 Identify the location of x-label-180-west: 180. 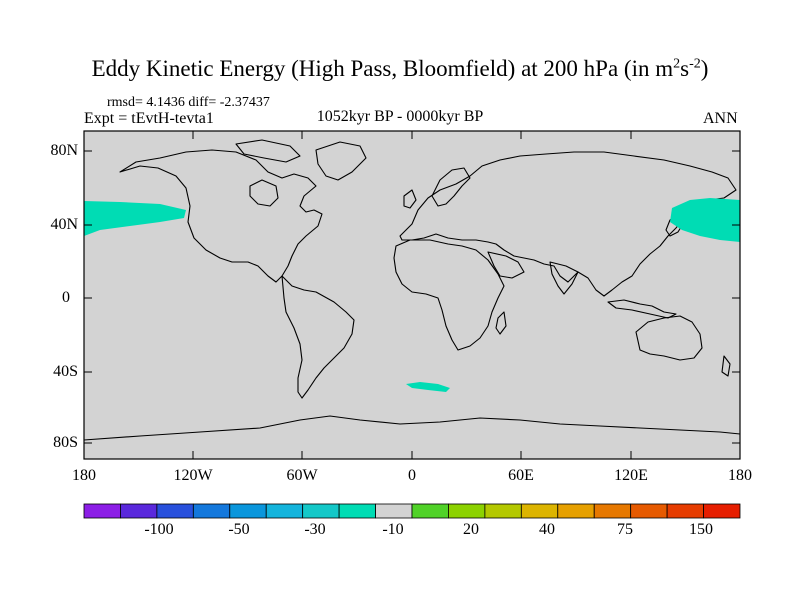
(84, 475).